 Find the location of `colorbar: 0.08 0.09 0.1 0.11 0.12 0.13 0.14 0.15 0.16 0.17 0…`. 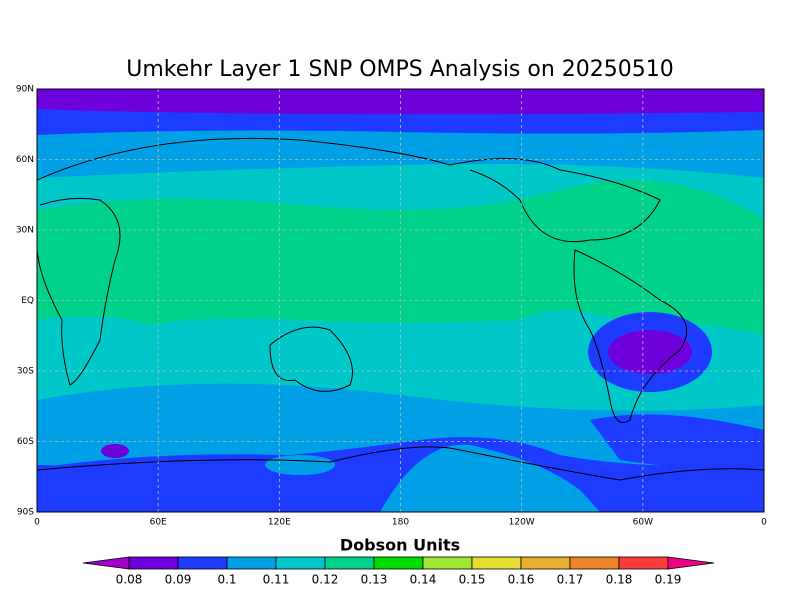

colorbar: 0.08 0.09 0.1 0.11 0.12 0.13 0.14 0.15 0.16 0.17 0… is located at coordinates (398, 571).